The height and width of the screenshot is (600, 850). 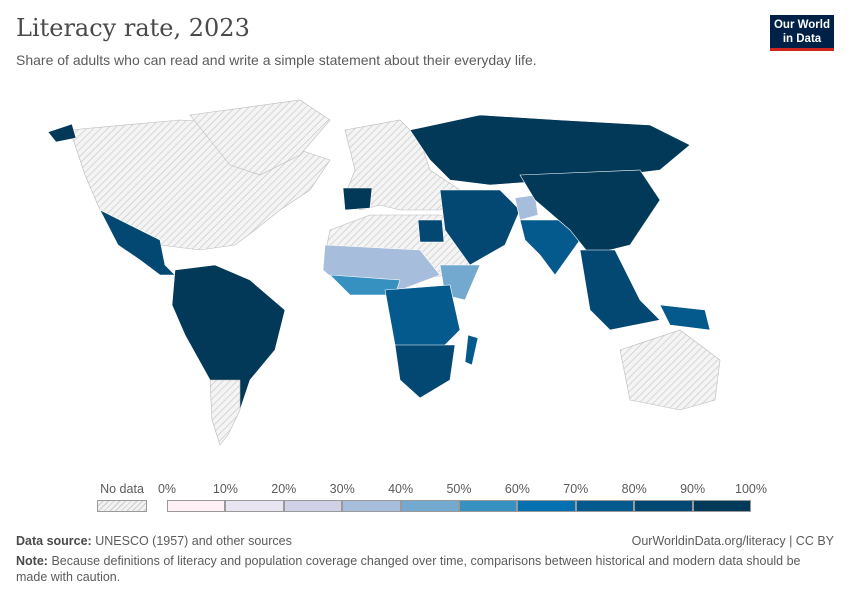 What do you see at coordinates (634, 489) in the screenshot?
I see `legend-tick: 80%` at bounding box center [634, 489].